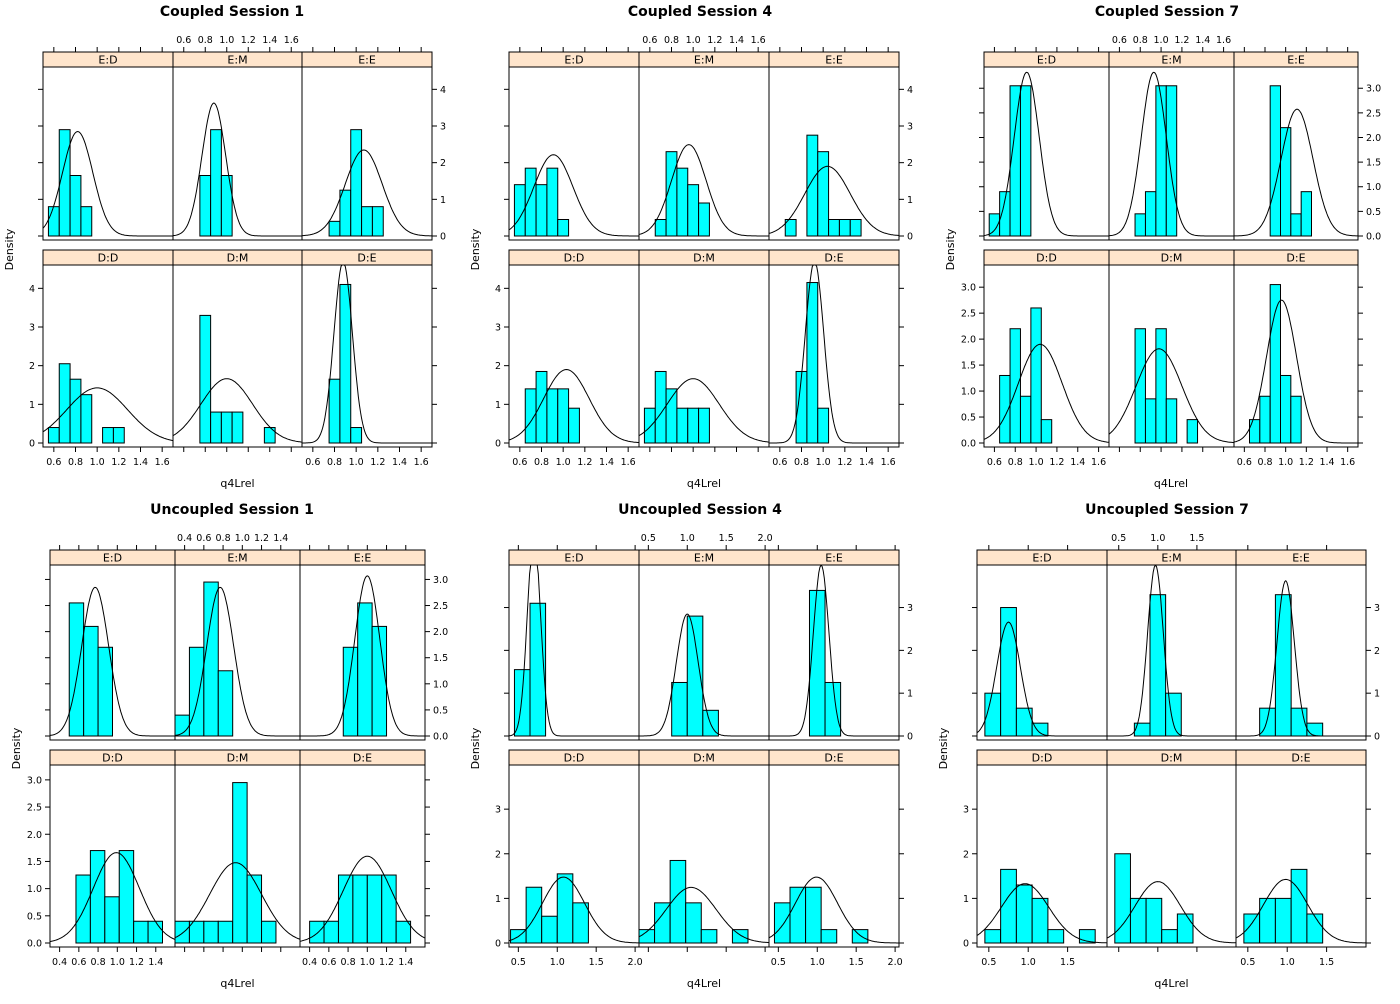 This screenshot has width=1400, height=1004. What do you see at coordinates (704, 645) in the screenshot?
I see `panel-e-m: E:M` at bounding box center [704, 645].